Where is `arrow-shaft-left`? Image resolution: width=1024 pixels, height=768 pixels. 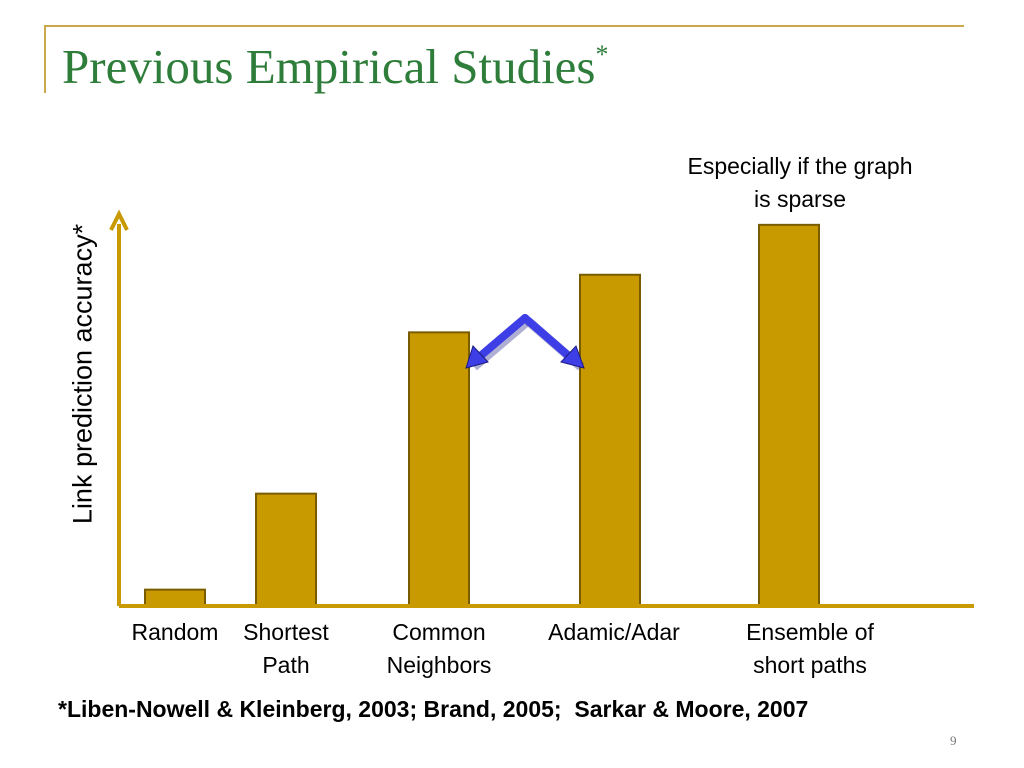 arrow-shaft-left is located at coordinates (501, 338).